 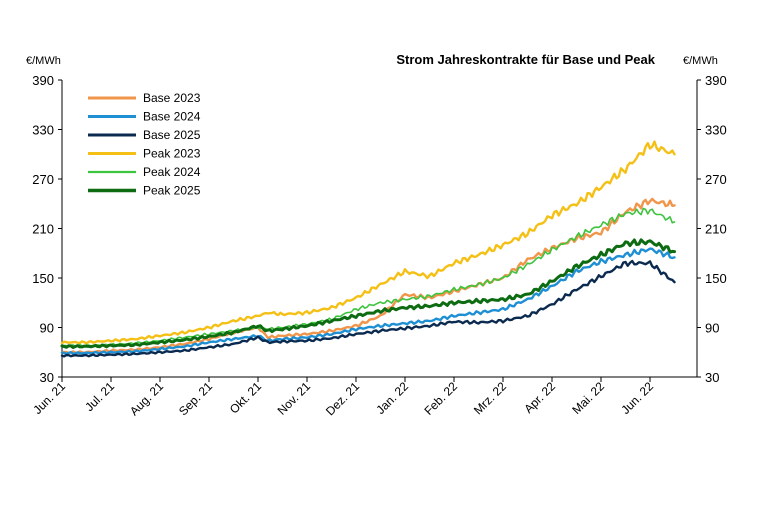 What do you see at coordinates (172, 154) in the screenshot?
I see `legend-label: Peak 2023` at bounding box center [172, 154].